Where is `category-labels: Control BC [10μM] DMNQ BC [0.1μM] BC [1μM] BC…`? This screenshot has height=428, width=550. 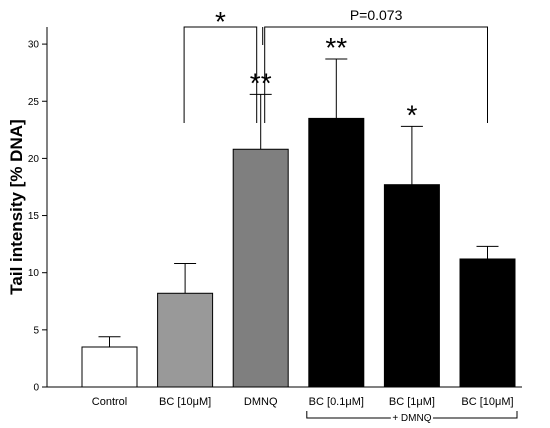 category-labels: Control BC [10μM] DMNQ BC [0.1μM] BC [1μM] BC… is located at coordinates (303, 402).